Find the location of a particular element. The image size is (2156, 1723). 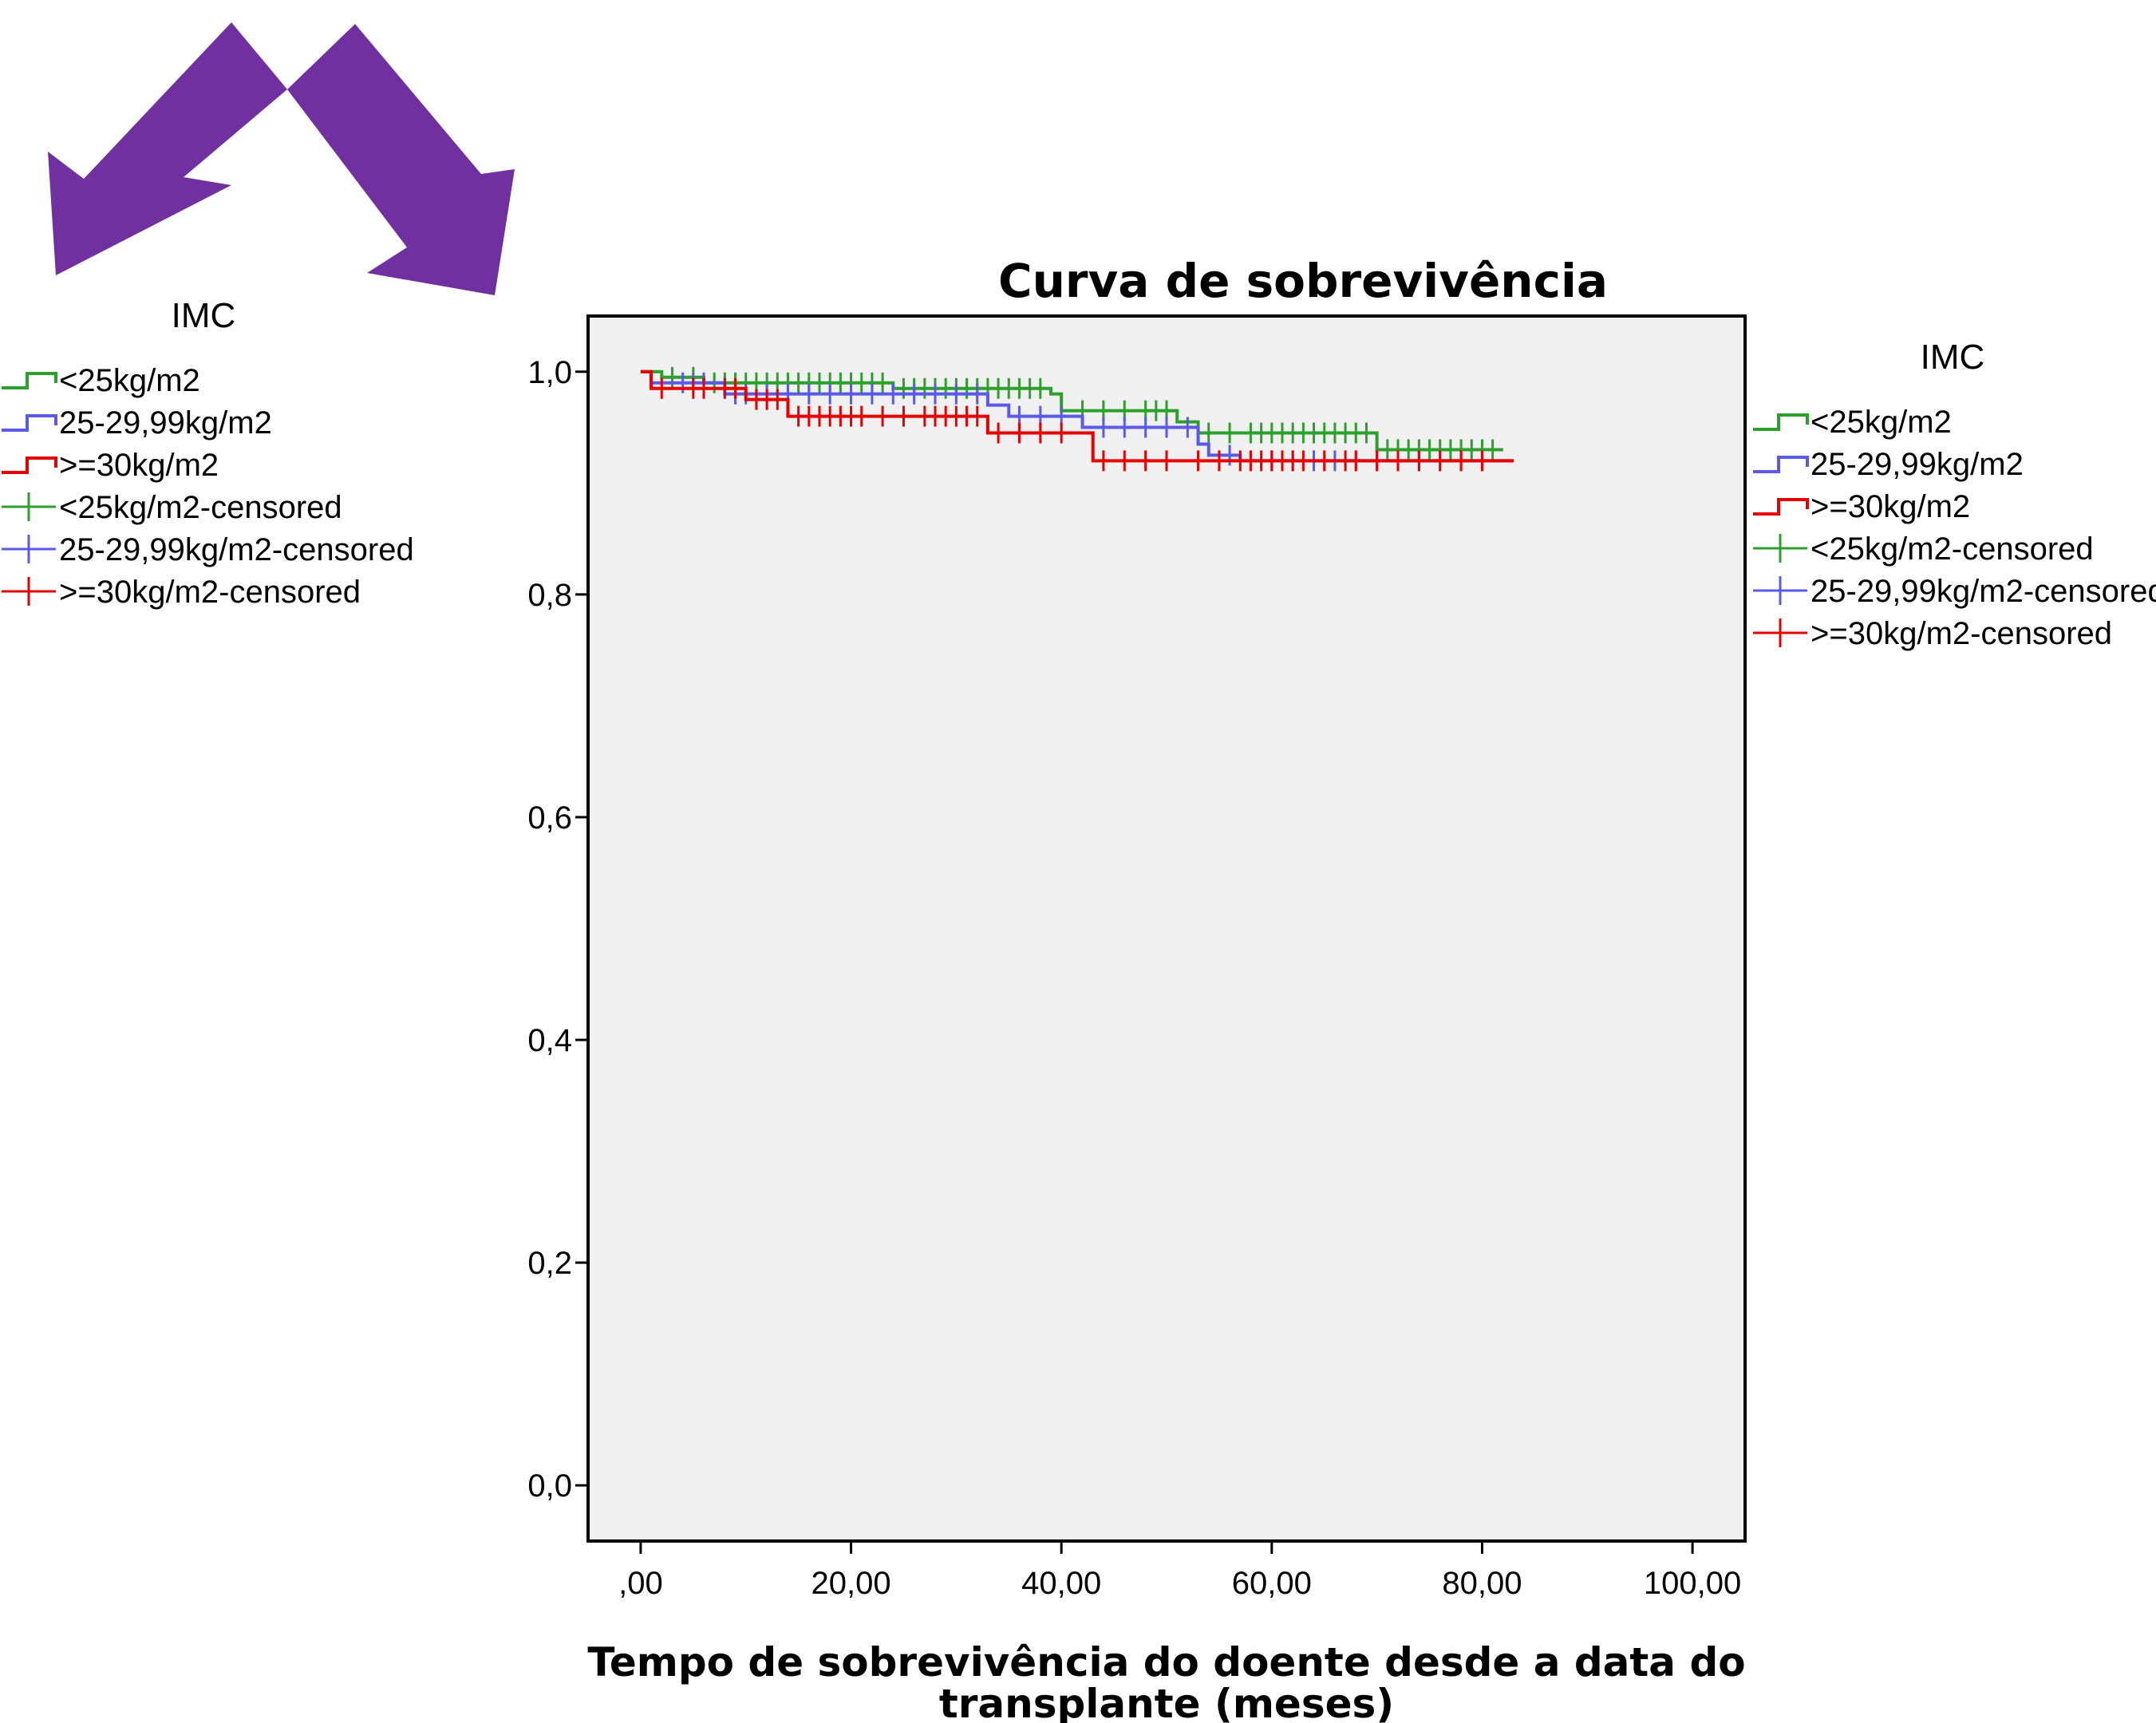

purple-arrows is located at coordinates (281, 158).